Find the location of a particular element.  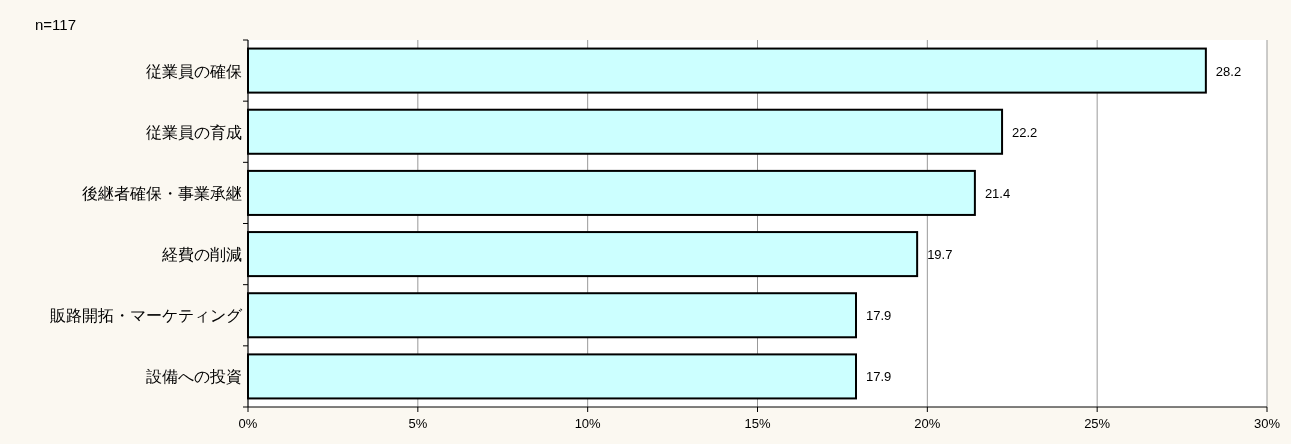

x-tick-label: 5% is located at coordinates (418, 423).